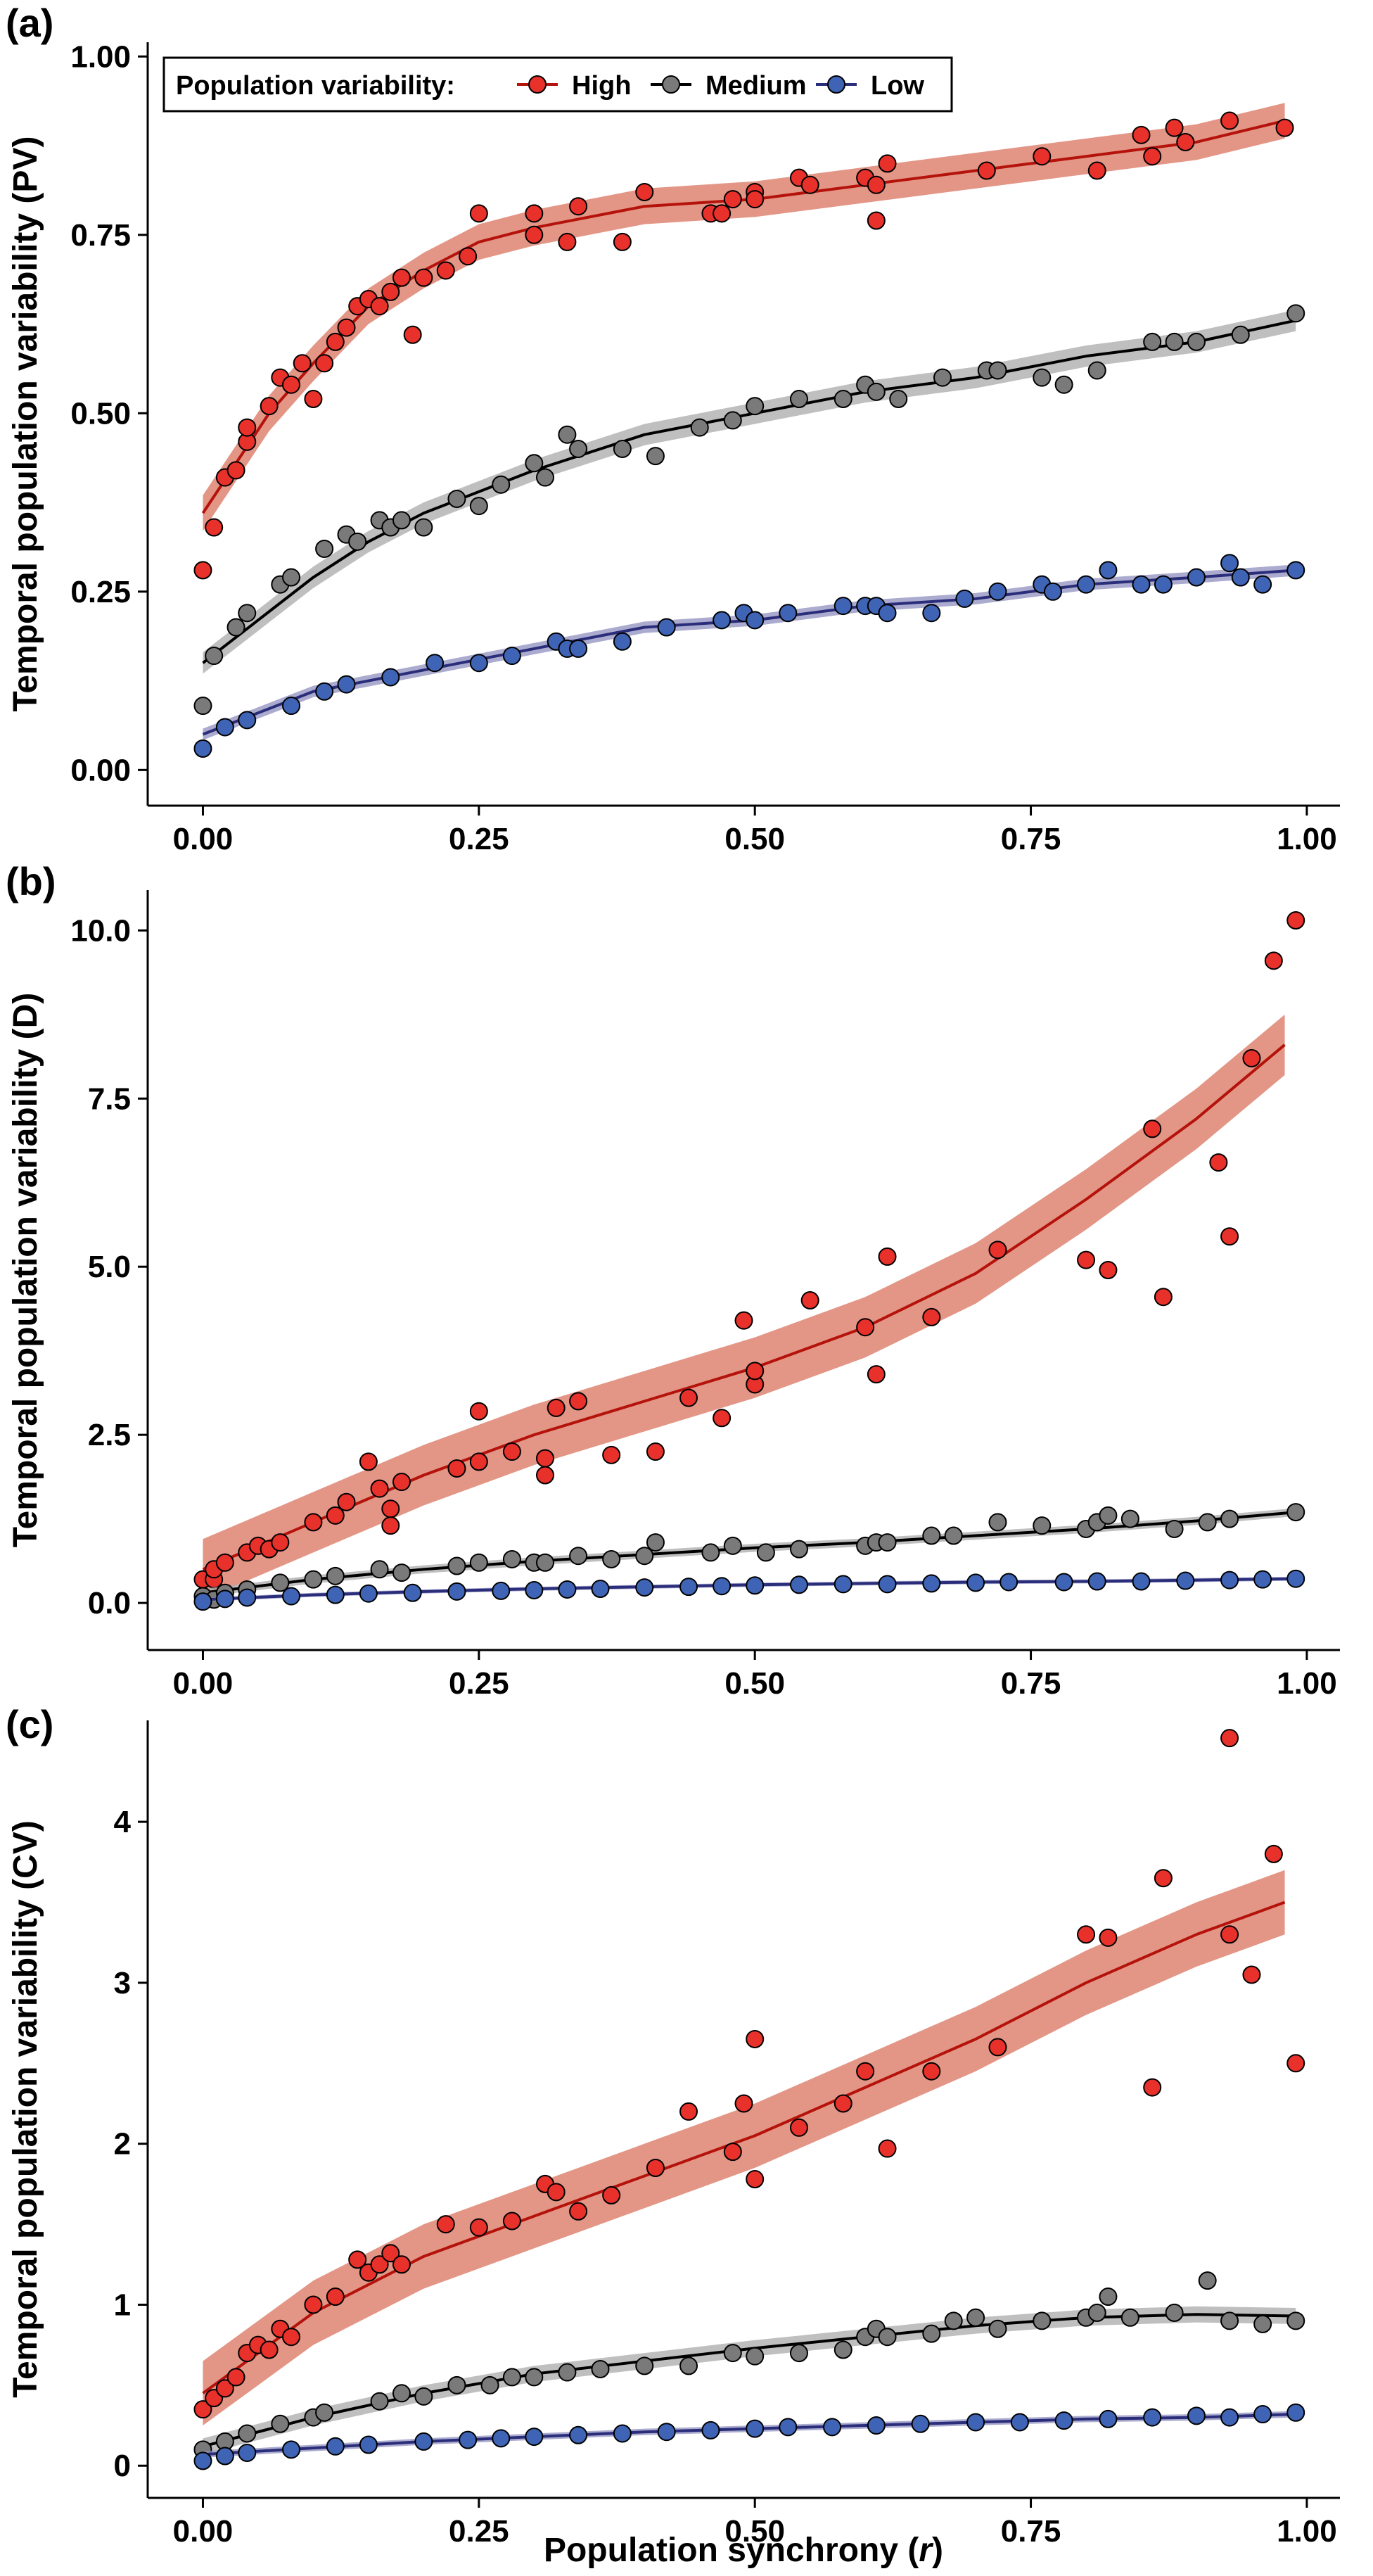  I want to click on y-axis-title: Temporal population variability (CV), so click(25, 2109).